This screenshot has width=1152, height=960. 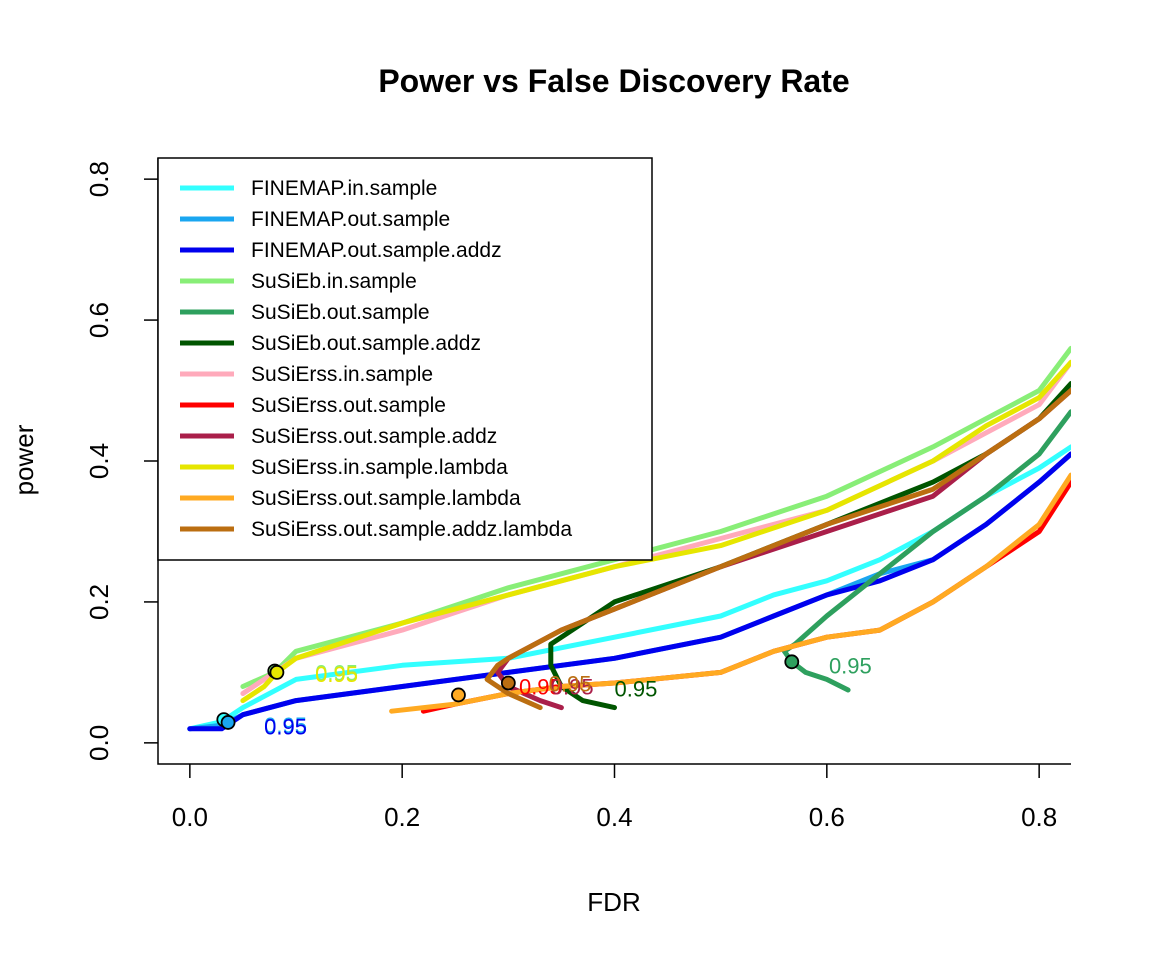 I want to click on legend-label: SuSiErss.out.sample.lambda, so click(x=386, y=498).